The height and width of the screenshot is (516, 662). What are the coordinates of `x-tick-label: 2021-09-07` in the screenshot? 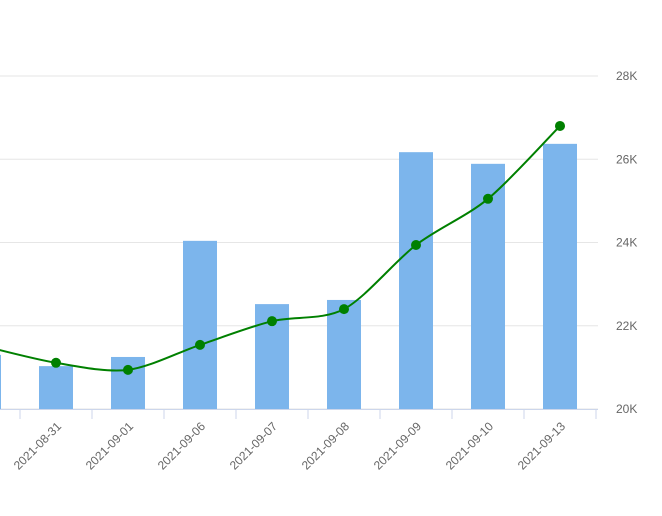 It's located at (254, 446).